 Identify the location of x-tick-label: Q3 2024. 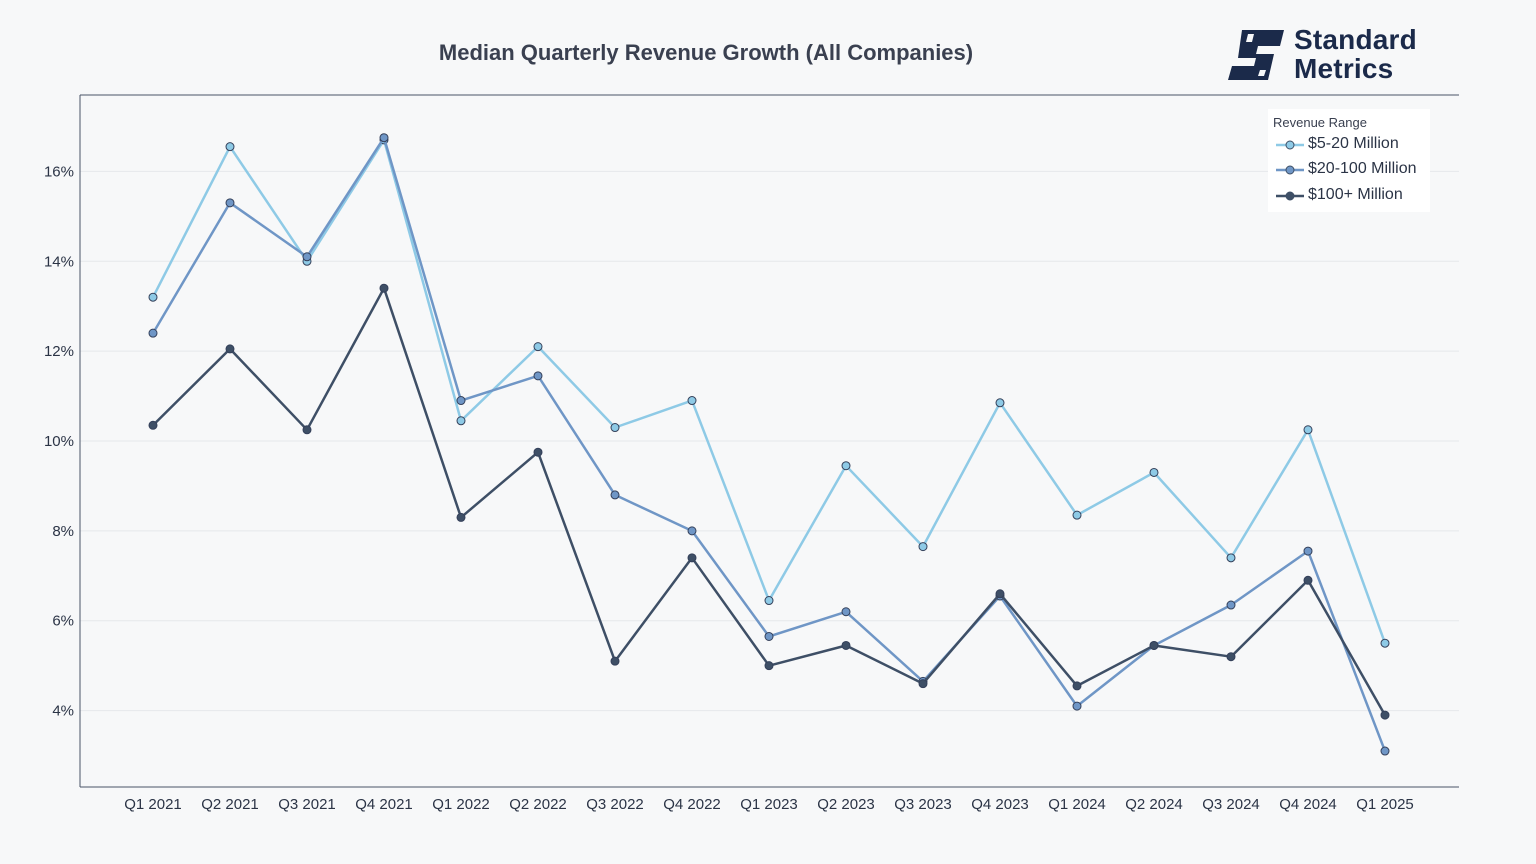
(1231, 804).